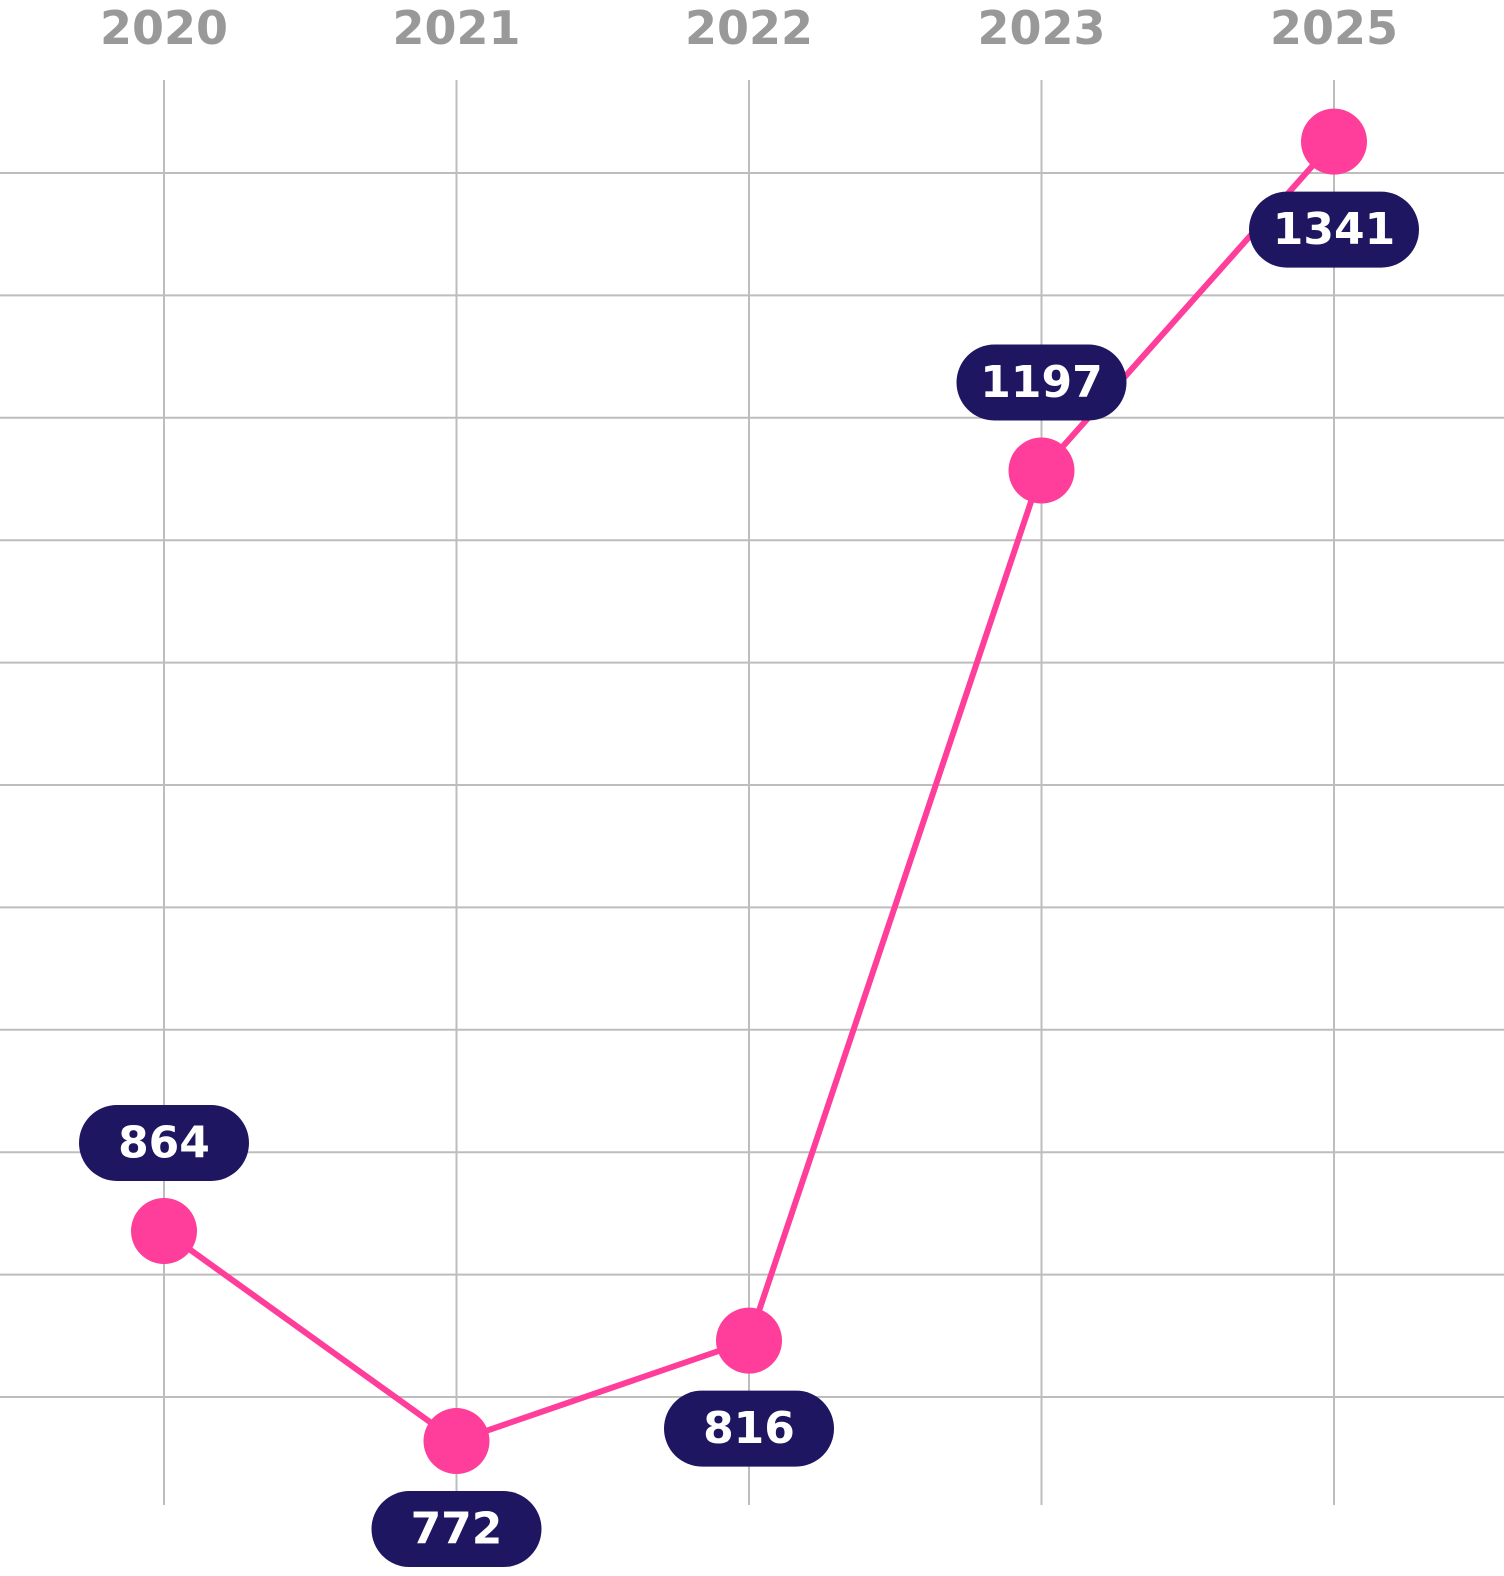  I want to click on x-tick-label: 2020, so click(164, 28).